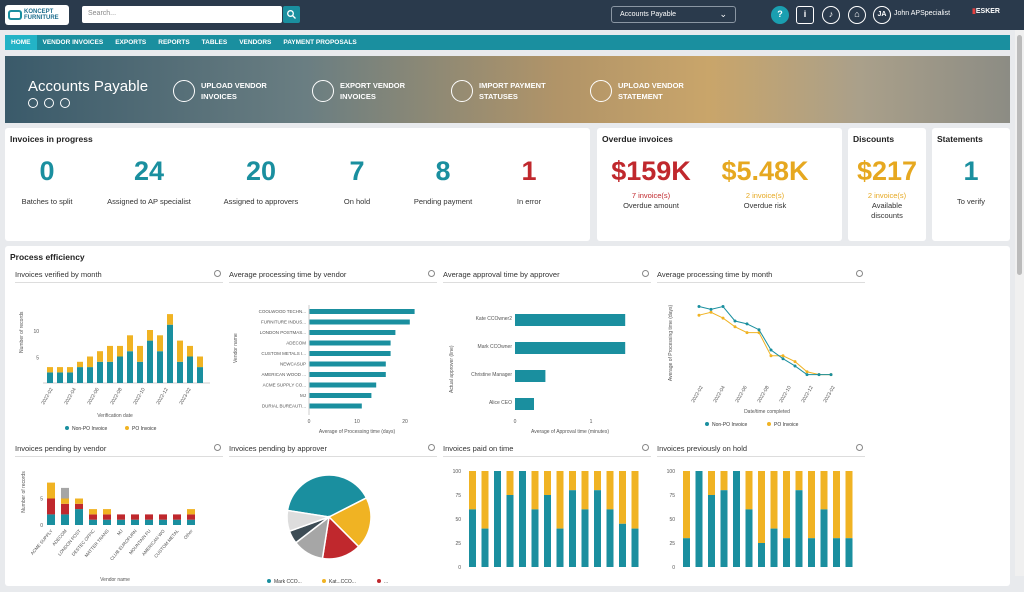 The width and height of the screenshot is (1024, 592). I want to click on user-name: John APSpecialist, so click(922, 13).